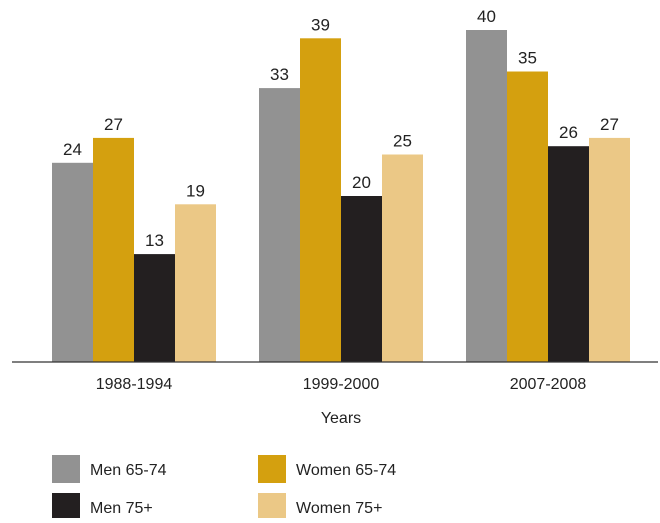 This screenshot has height=523, width=660. I want to click on bar-women-65-74-2007-2008, so click(527, 216).